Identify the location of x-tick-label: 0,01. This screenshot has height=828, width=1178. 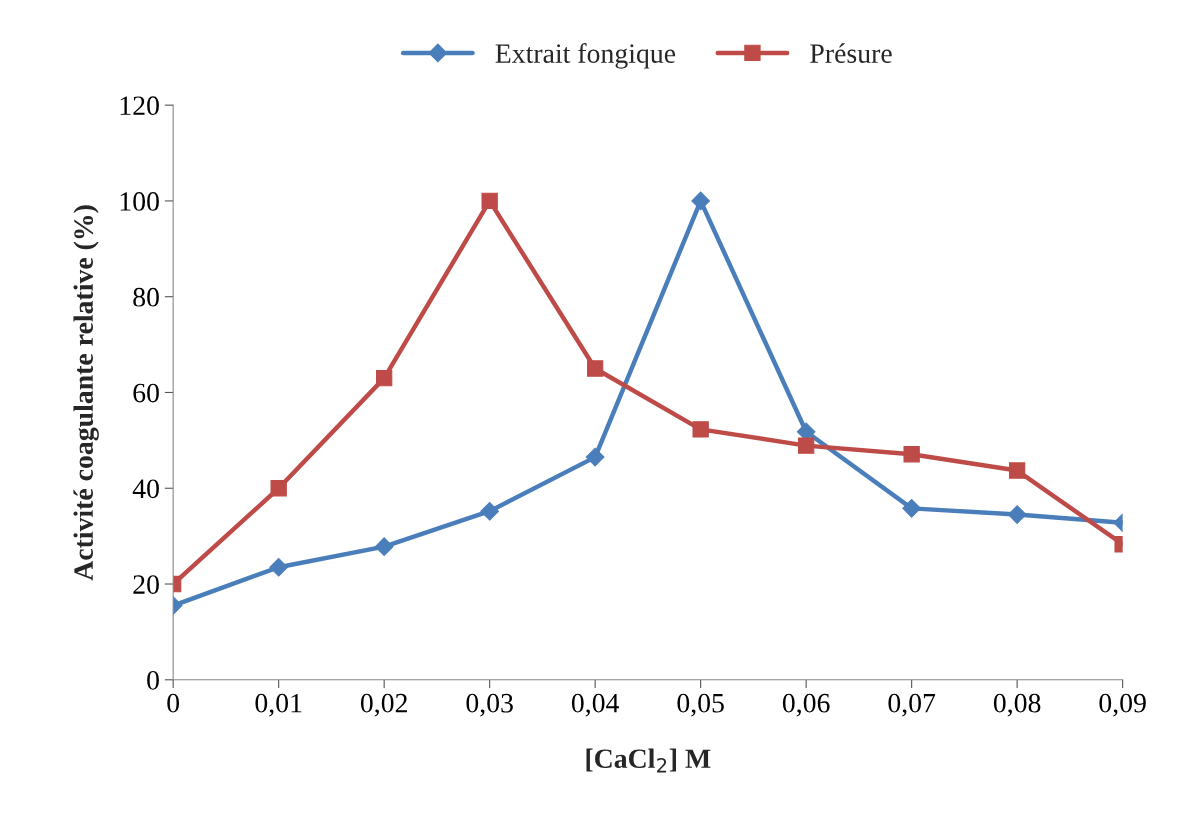
(278, 705).